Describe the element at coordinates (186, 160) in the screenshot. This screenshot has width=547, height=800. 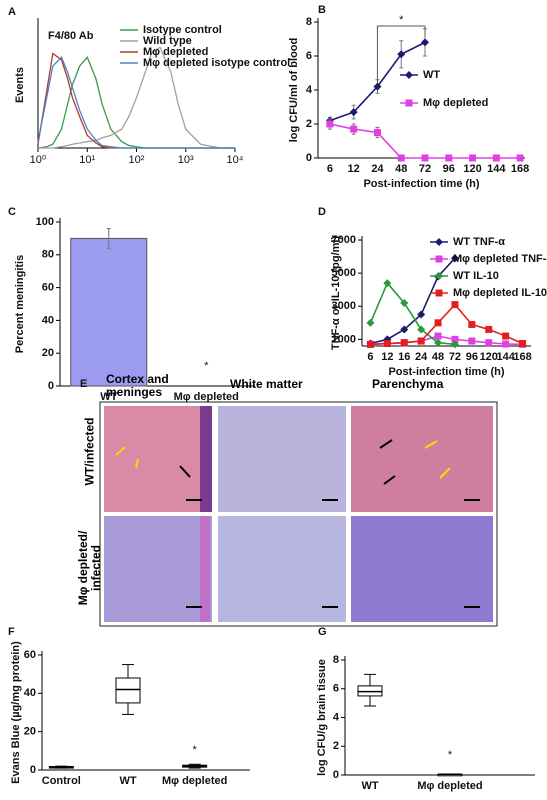
I see `x-tick-label: 10³` at that location.